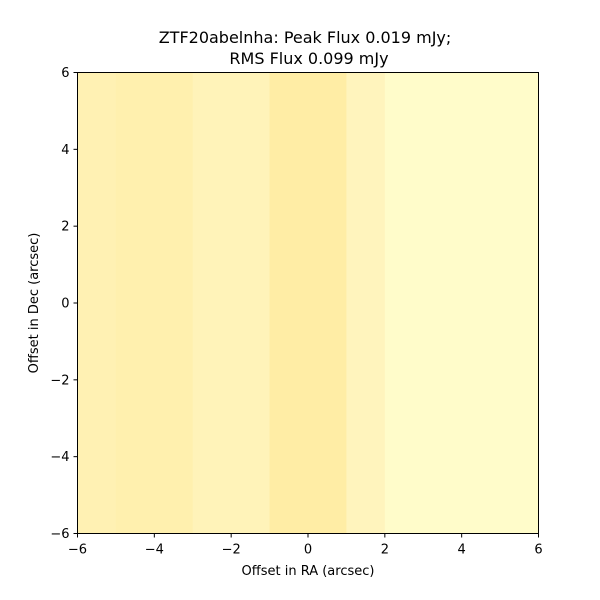 The image size is (600, 600). What do you see at coordinates (308, 571) in the screenshot?
I see `x-axis-label: Offset in RA (arcsec)` at bounding box center [308, 571].